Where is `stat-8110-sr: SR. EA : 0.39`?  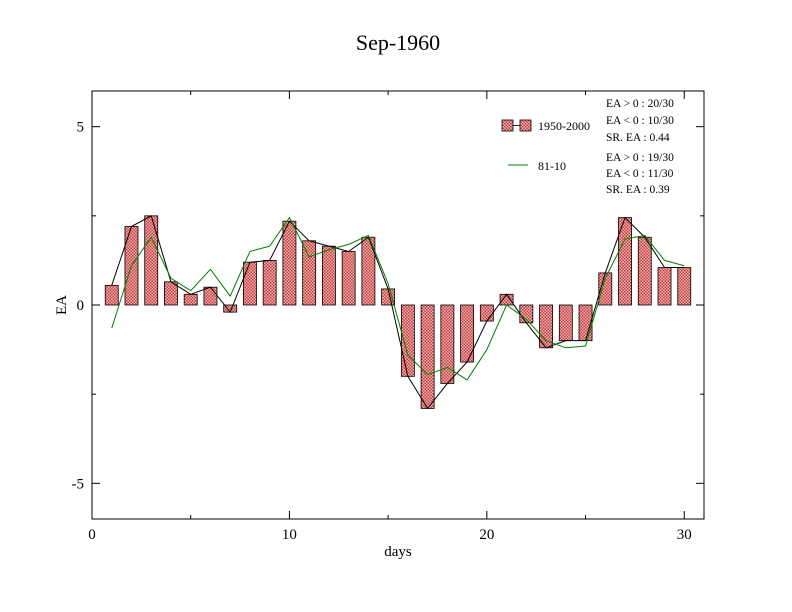
stat-8110-sr: SR. EA : 0.39 is located at coordinates (638, 190).